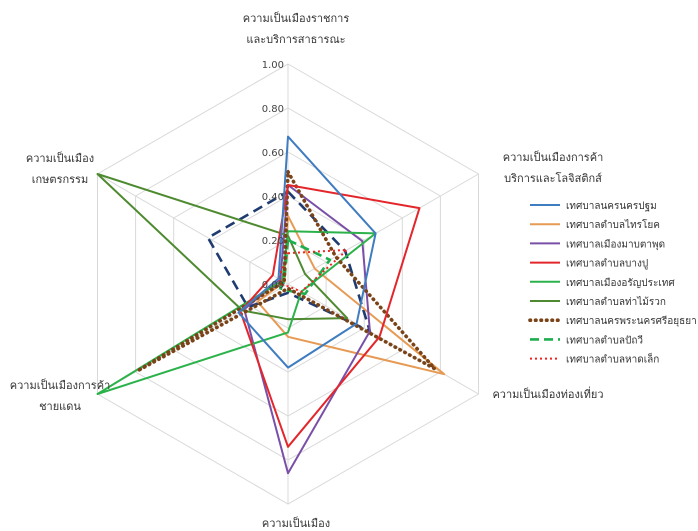 This screenshot has height=531, width=698. What do you see at coordinates (611, 206) in the screenshot?
I see `legend-label: เทศบาลนครนครปฐม` at bounding box center [611, 206].